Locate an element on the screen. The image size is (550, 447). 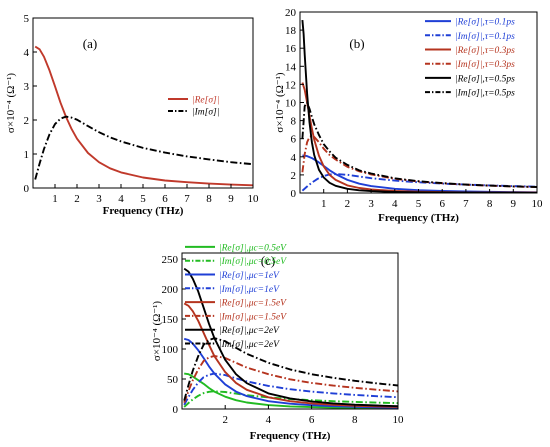
legend-label-6: |Re[σ]|,μc=2eV is located at coordinates (249, 331).